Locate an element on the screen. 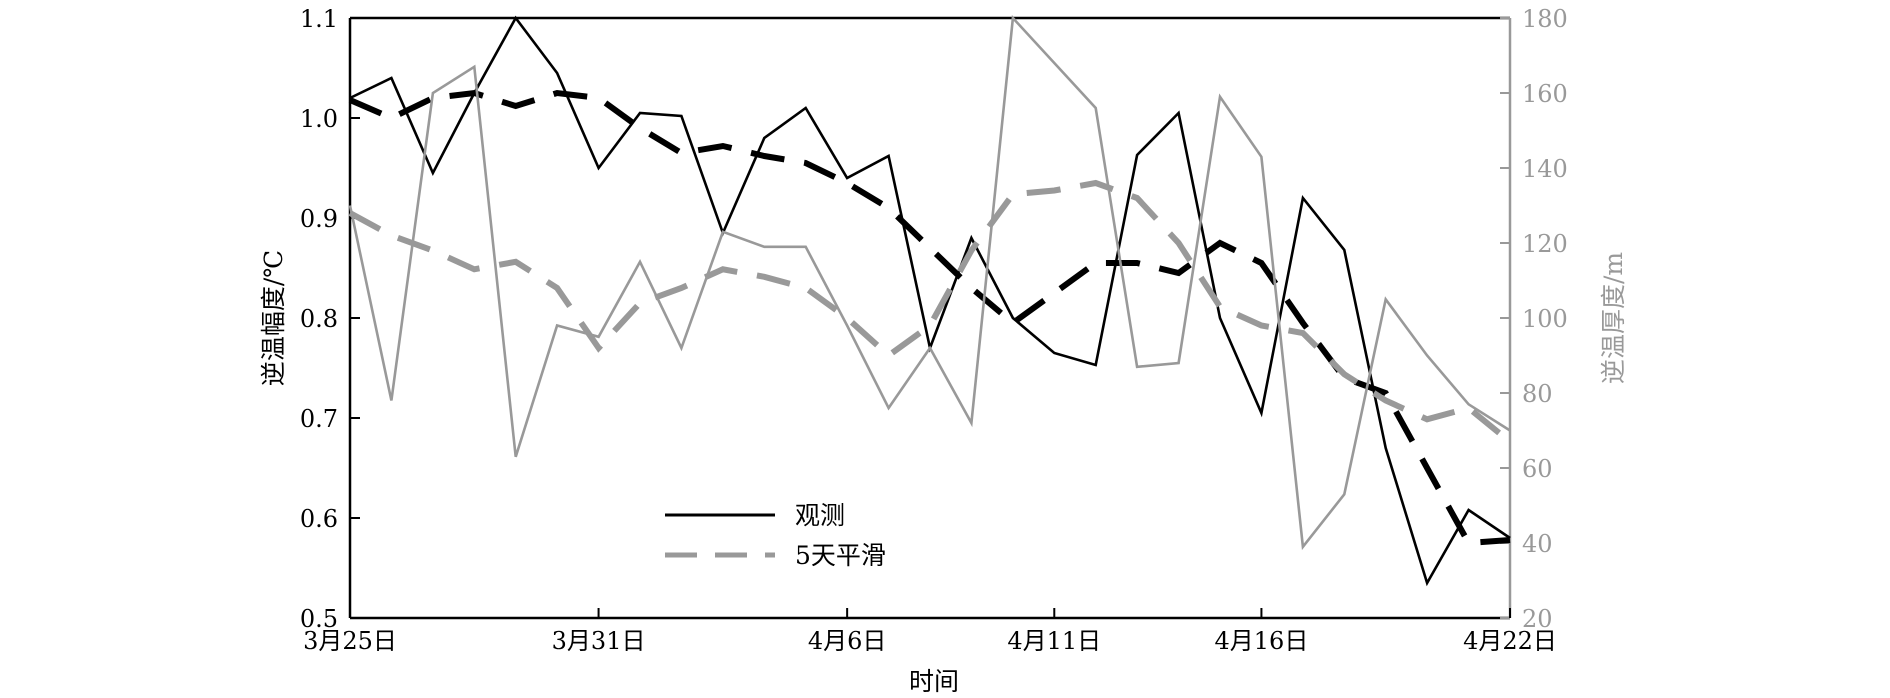 This screenshot has height=698, width=1890. left-tick-label: 0.9 is located at coordinates (319, 219).